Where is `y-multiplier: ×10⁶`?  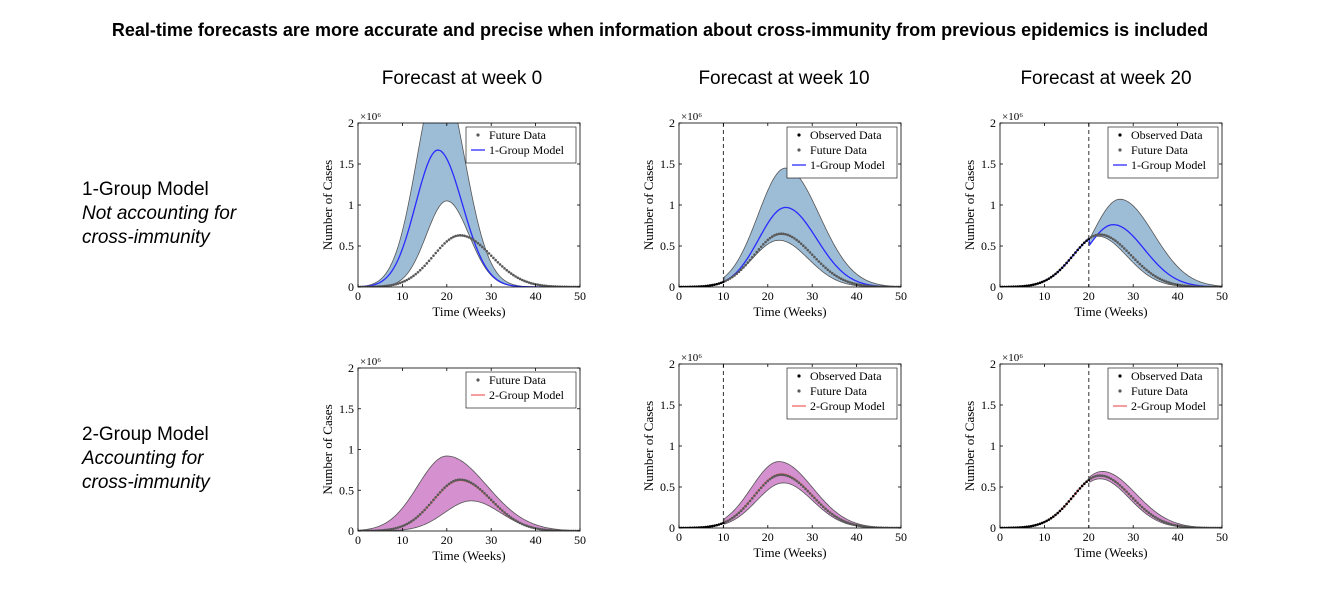 y-multiplier: ×10⁶ is located at coordinates (1012, 117).